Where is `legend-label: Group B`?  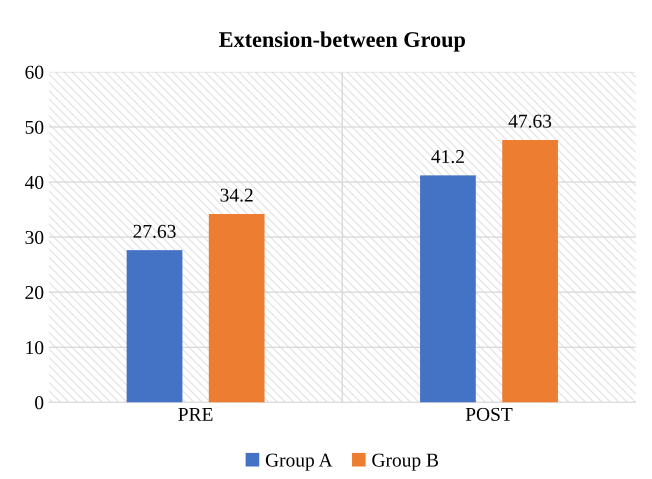 legend-label: Group B is located at coordinates (405, 462).